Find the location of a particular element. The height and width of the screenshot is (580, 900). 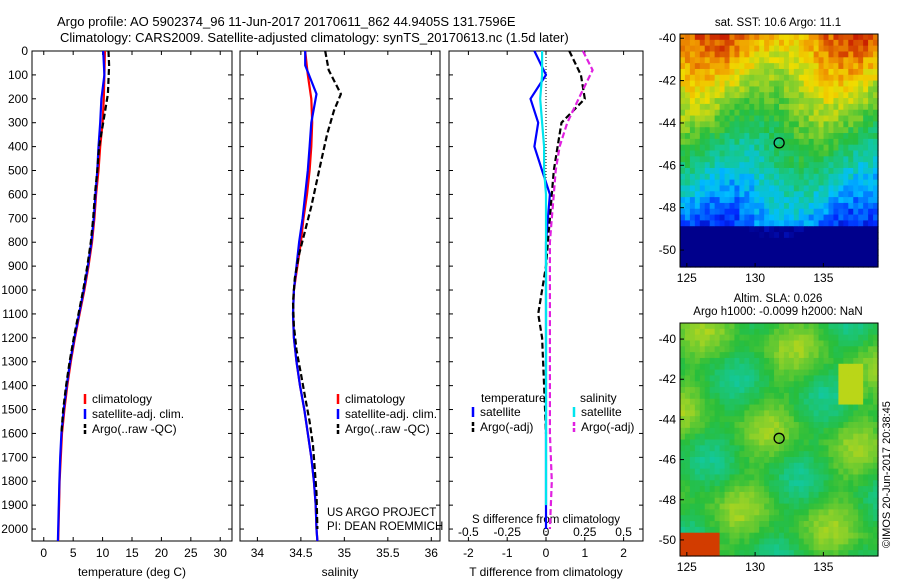

y-tick-label: 1100 is located at coordinates (15, 314).